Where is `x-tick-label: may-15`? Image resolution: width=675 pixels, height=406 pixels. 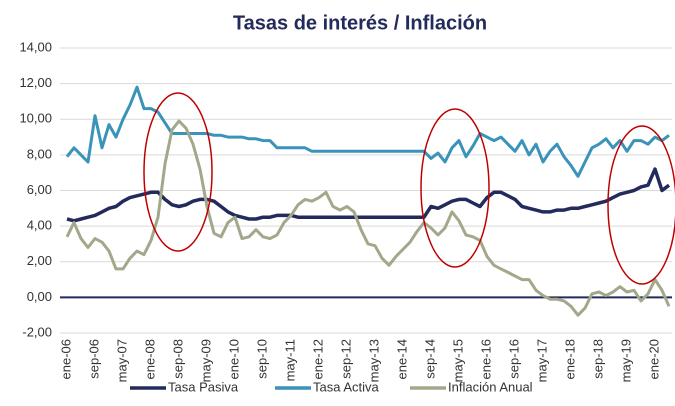
x-tick-label: may-15 is located at coordinates (457, 360).